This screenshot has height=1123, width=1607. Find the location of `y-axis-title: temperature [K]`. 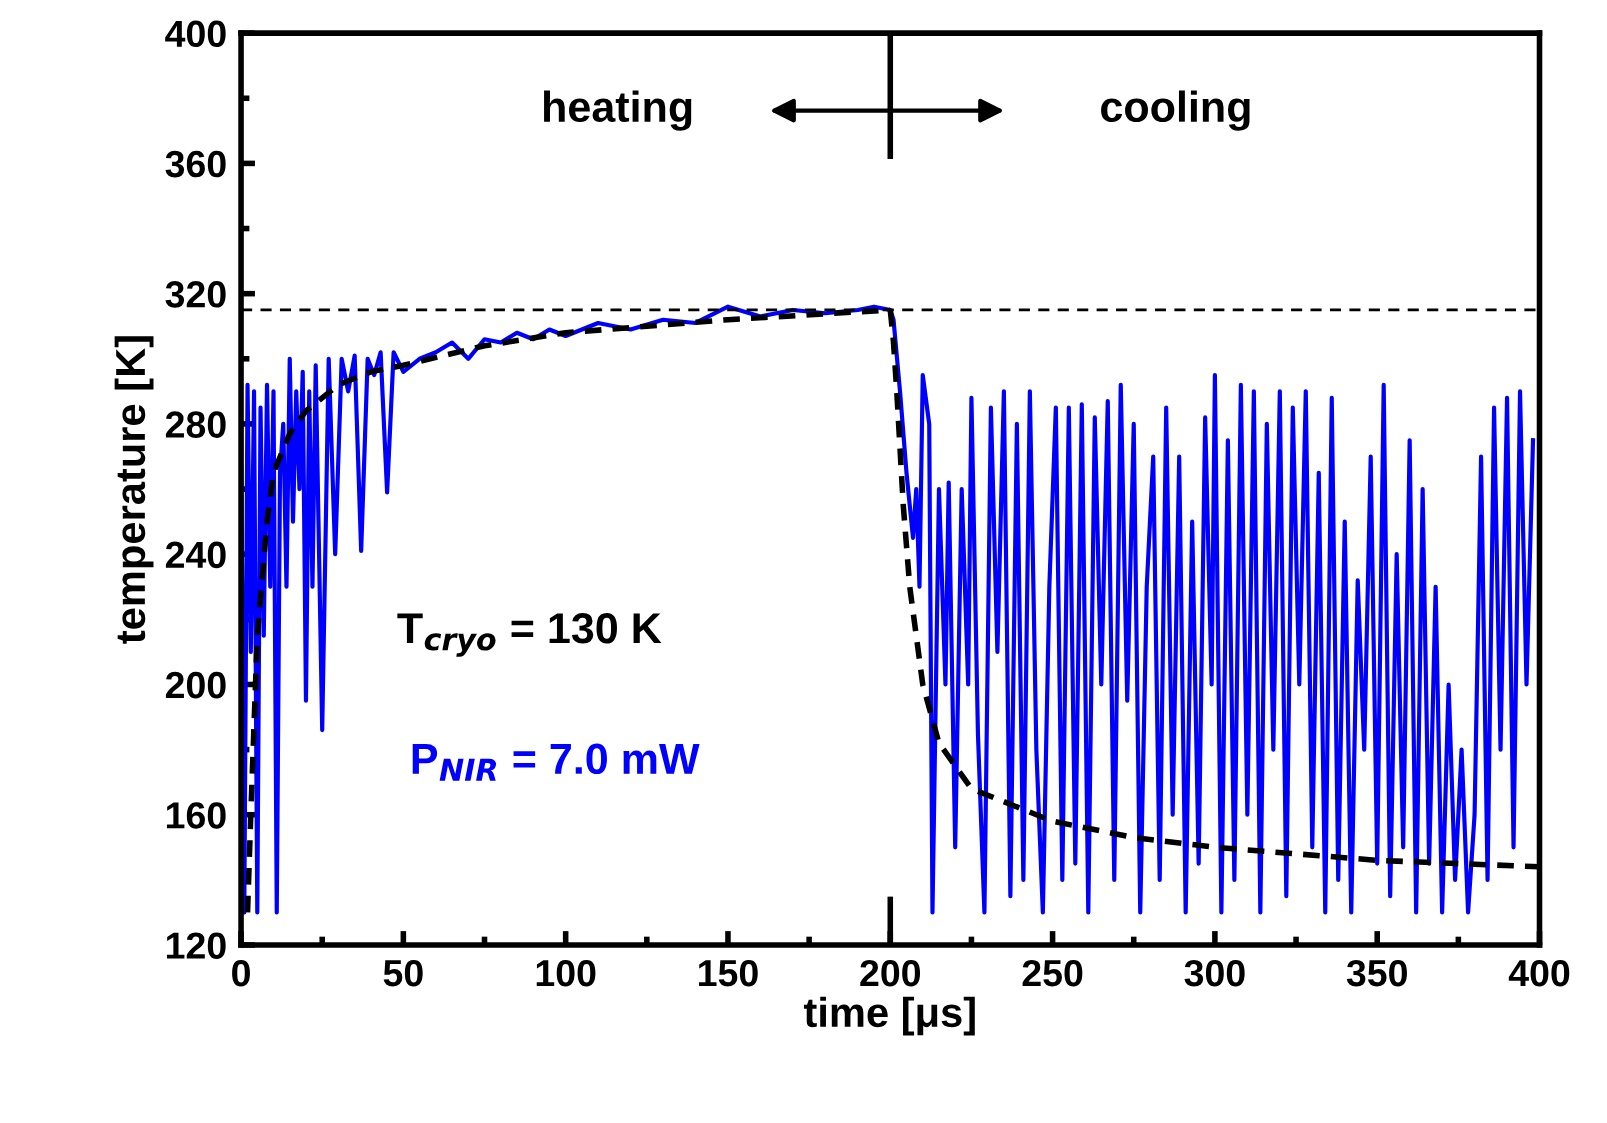

y-axis-title: temperature [K] is located at coordinates (134, 490).